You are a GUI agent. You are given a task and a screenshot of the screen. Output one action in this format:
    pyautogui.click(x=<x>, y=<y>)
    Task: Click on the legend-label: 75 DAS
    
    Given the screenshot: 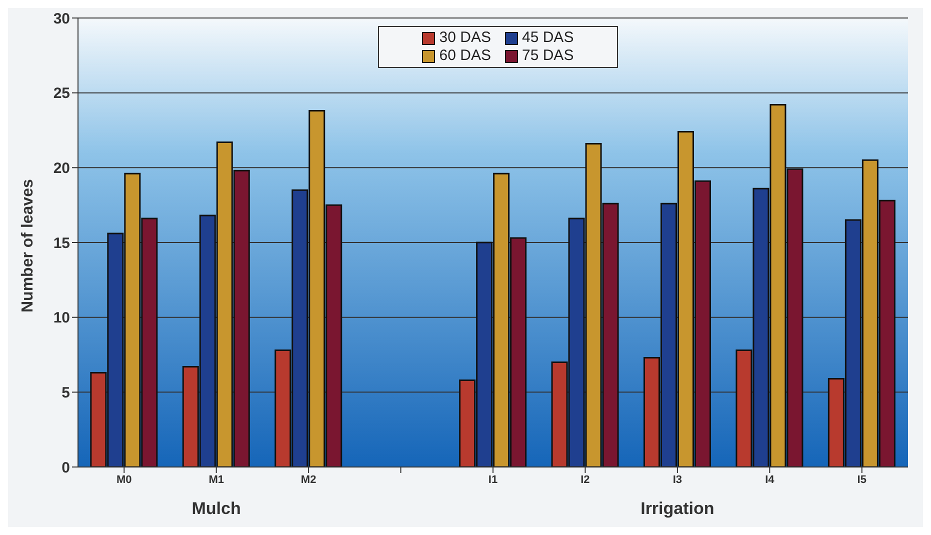 What is the action you would take?
    pyautogui.click(x=548, y=56)
    